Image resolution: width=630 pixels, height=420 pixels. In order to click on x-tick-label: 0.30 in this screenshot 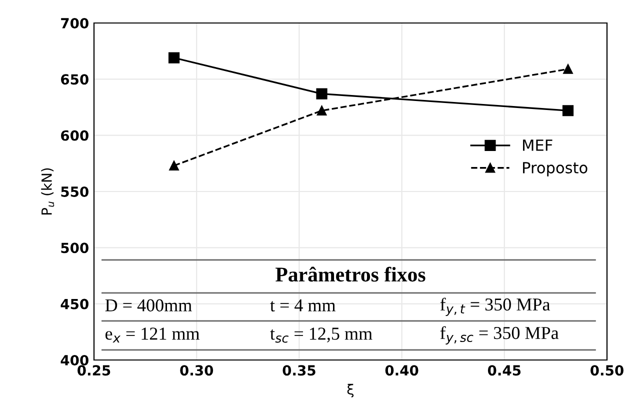, I will do `click(197, 370)`.